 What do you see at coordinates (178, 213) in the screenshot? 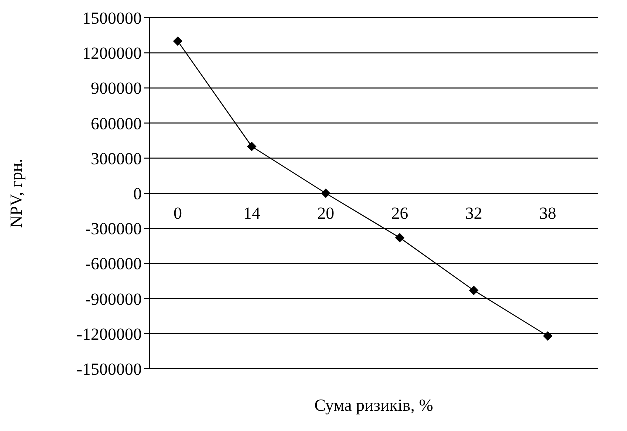
I see `x-tick-label: 0` at bounding box center [178, 213].